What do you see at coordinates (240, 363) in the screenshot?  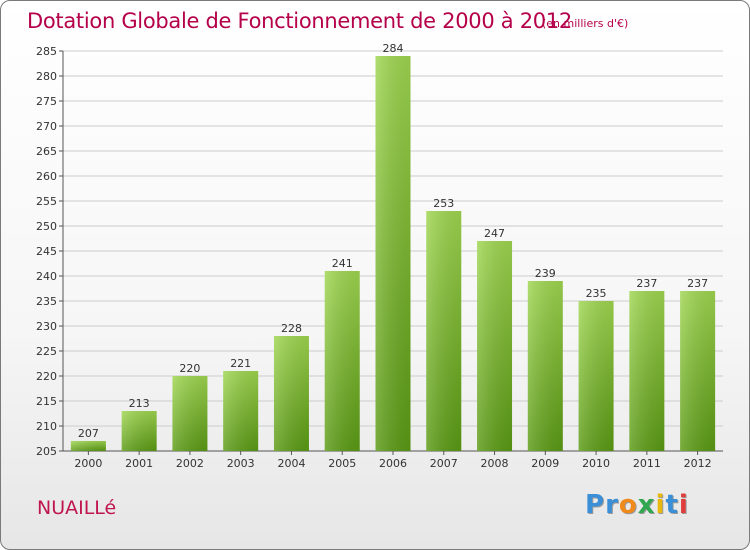 I see `data-label: 221` at bounding box center [240, 363].